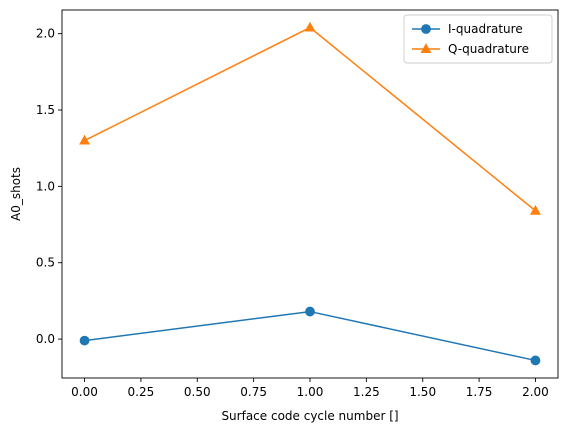 The width and height of the screenshot is (567, 432). What do you see at coordinates (470, 39) in the screenshot?
I see `legend-items: I-quadrature Q-quadrature` at bounding box center [470, 39].